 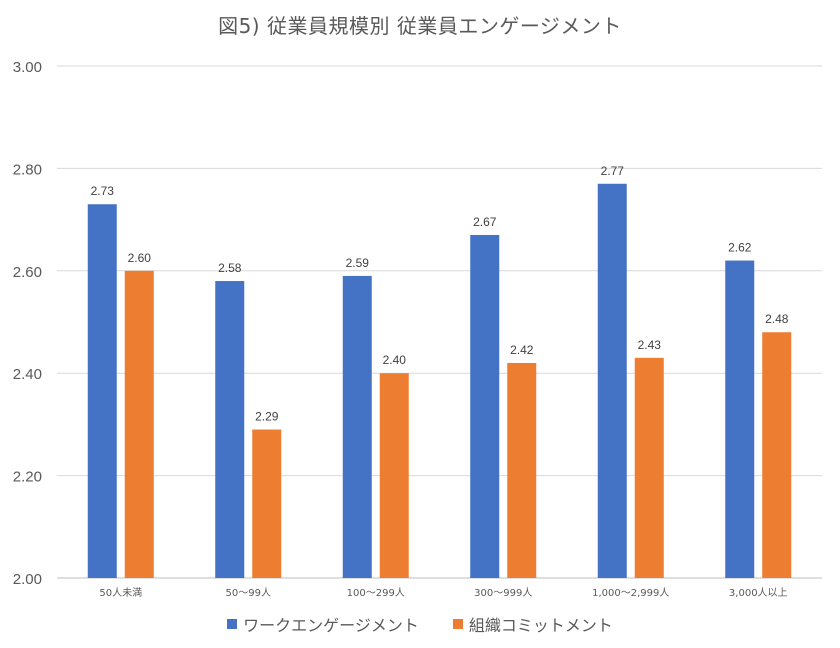 What do you see at coordinates (503, 593) in the screenshot?
I see `x-tick-label: 300〜999人` at bounding box center [503, 593].